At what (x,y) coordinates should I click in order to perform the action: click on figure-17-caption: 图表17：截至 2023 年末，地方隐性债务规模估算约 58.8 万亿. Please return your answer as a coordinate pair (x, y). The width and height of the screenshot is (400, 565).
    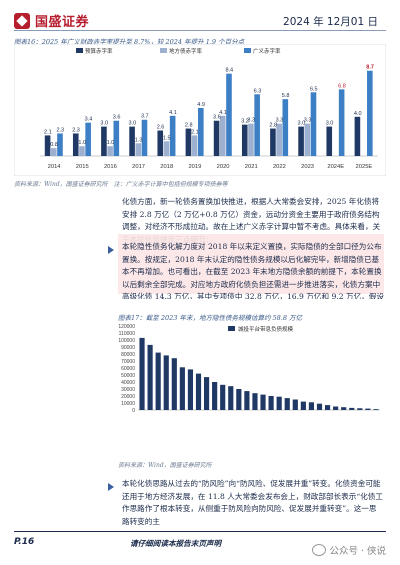
    Looking at the image, I should click on (210, 318).